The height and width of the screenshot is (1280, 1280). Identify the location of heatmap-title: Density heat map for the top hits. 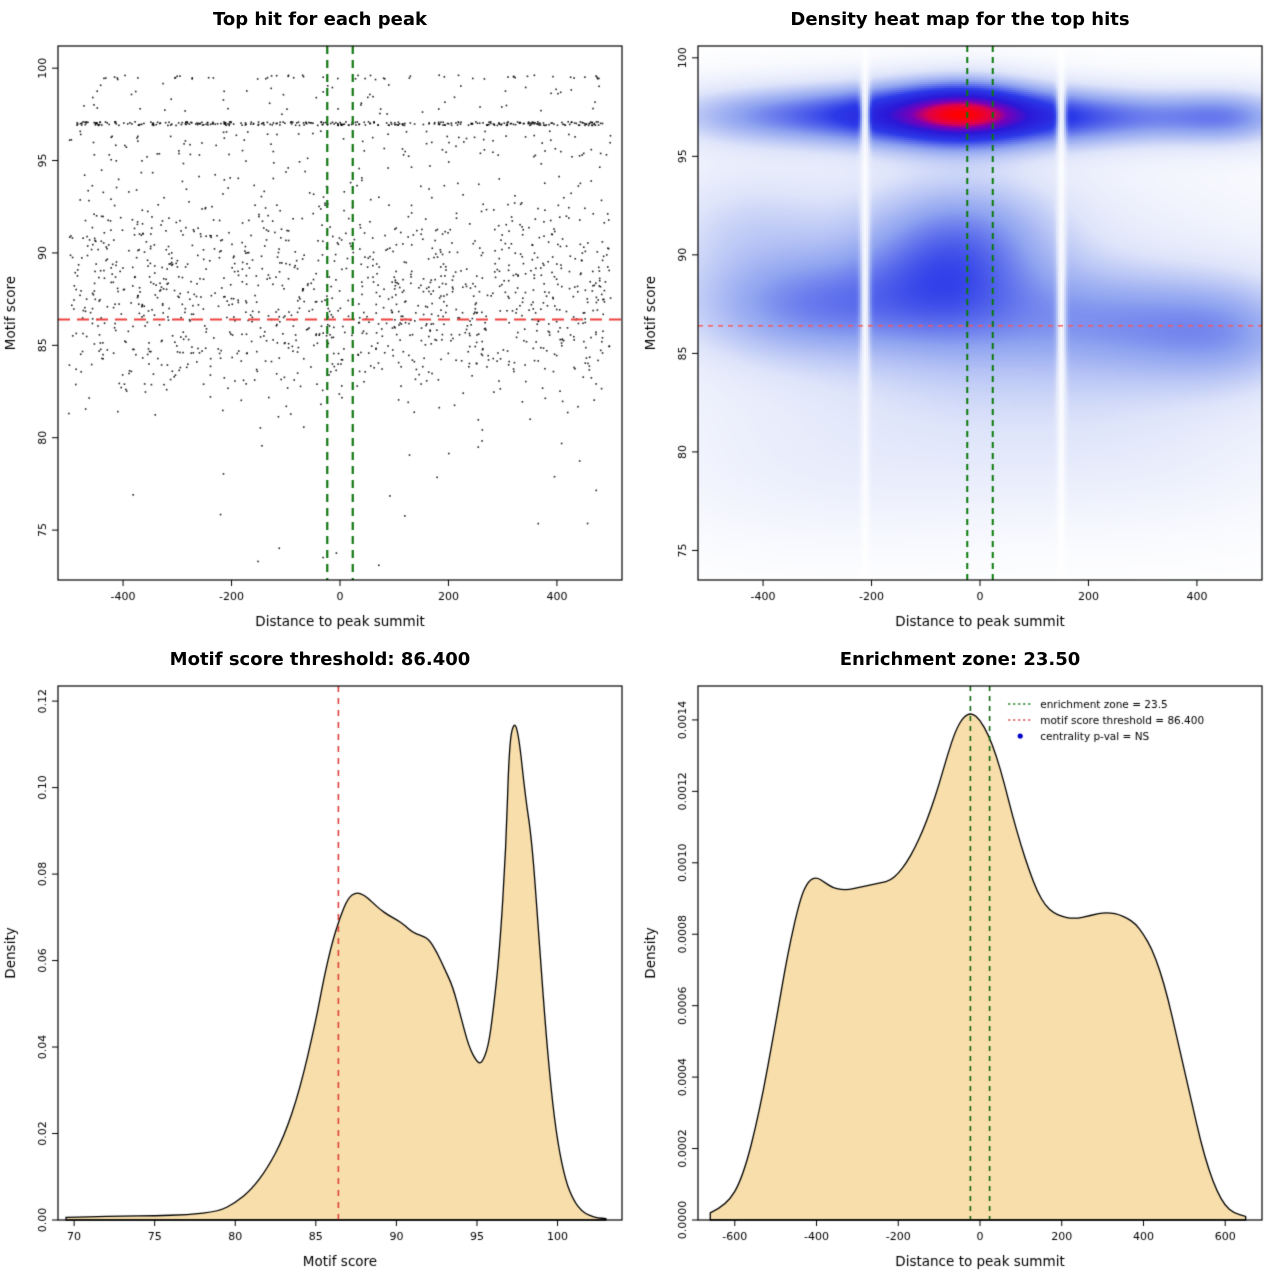
(960, 19).